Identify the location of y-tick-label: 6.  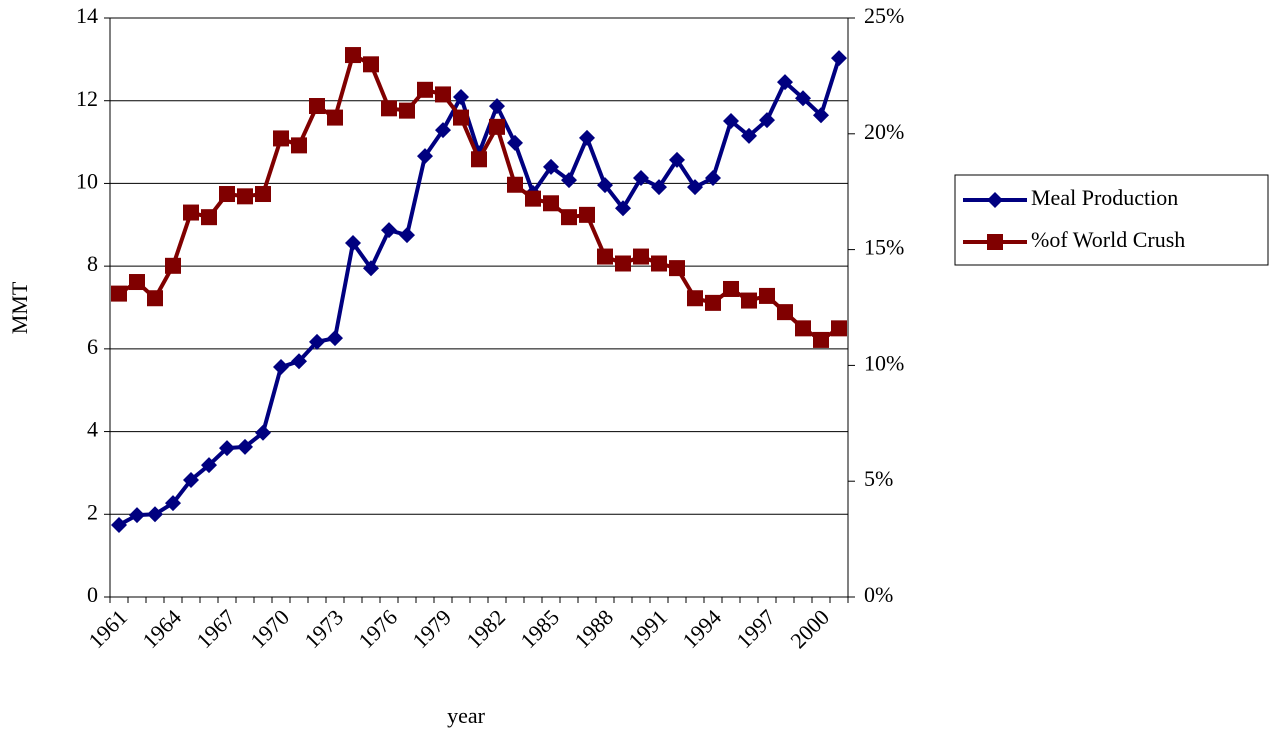
(92, 346).